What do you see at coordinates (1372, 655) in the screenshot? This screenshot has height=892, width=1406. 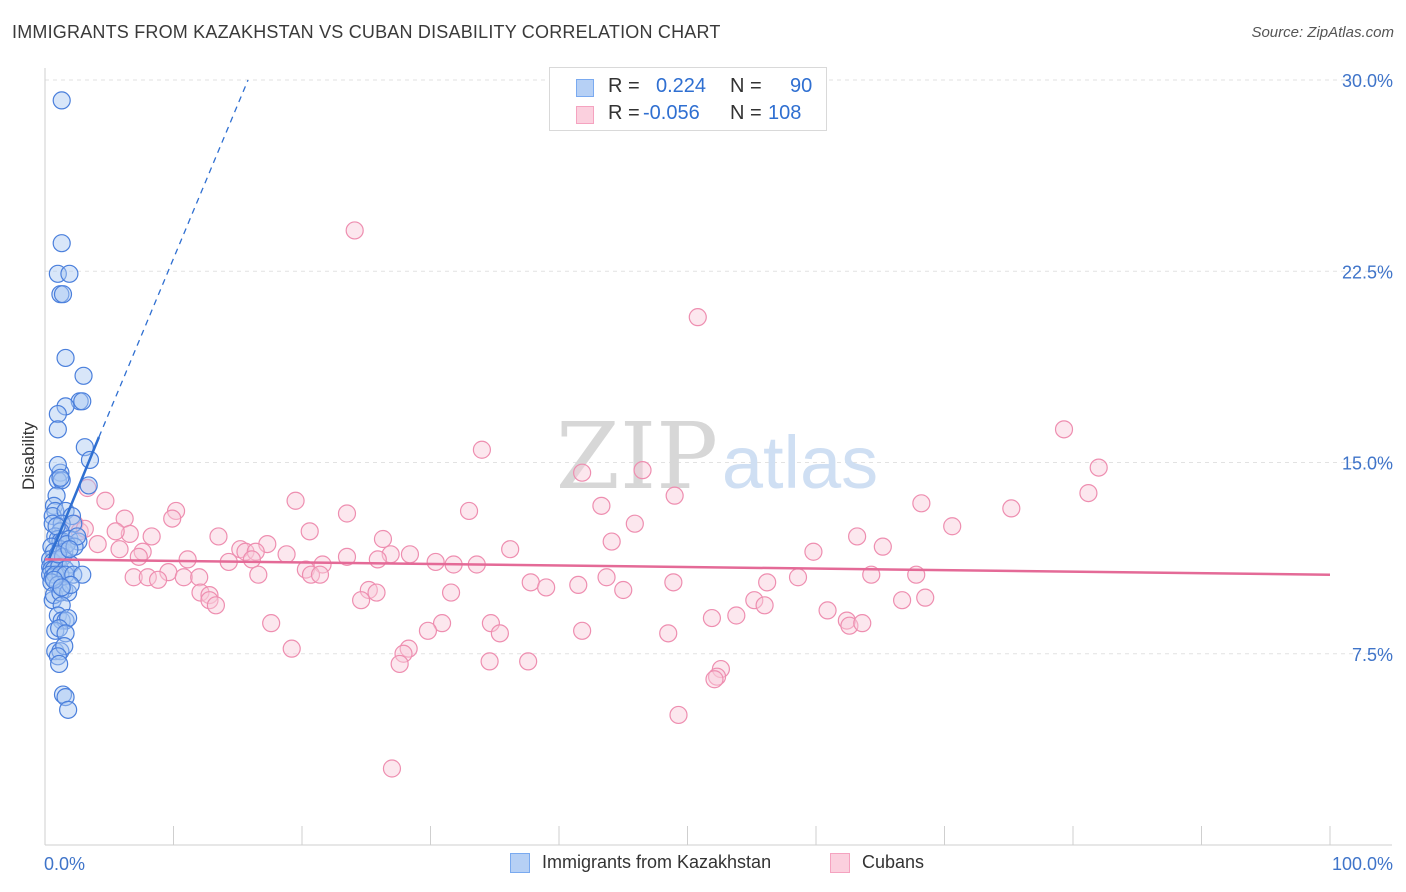 I see `y-tick-label: 7.5%` at bounding box center [1372, 655].